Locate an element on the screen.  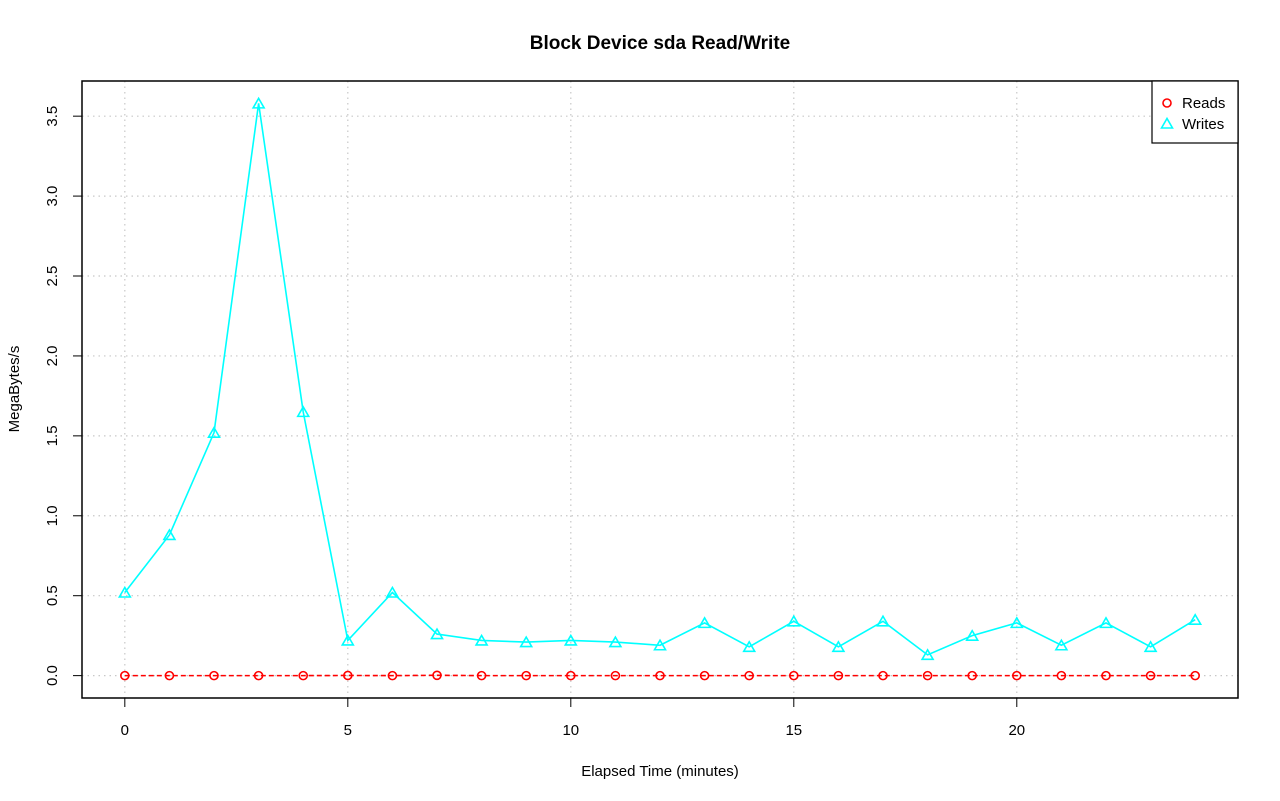
y-tick-label: 3.0 is located at coordinates (52, 196).